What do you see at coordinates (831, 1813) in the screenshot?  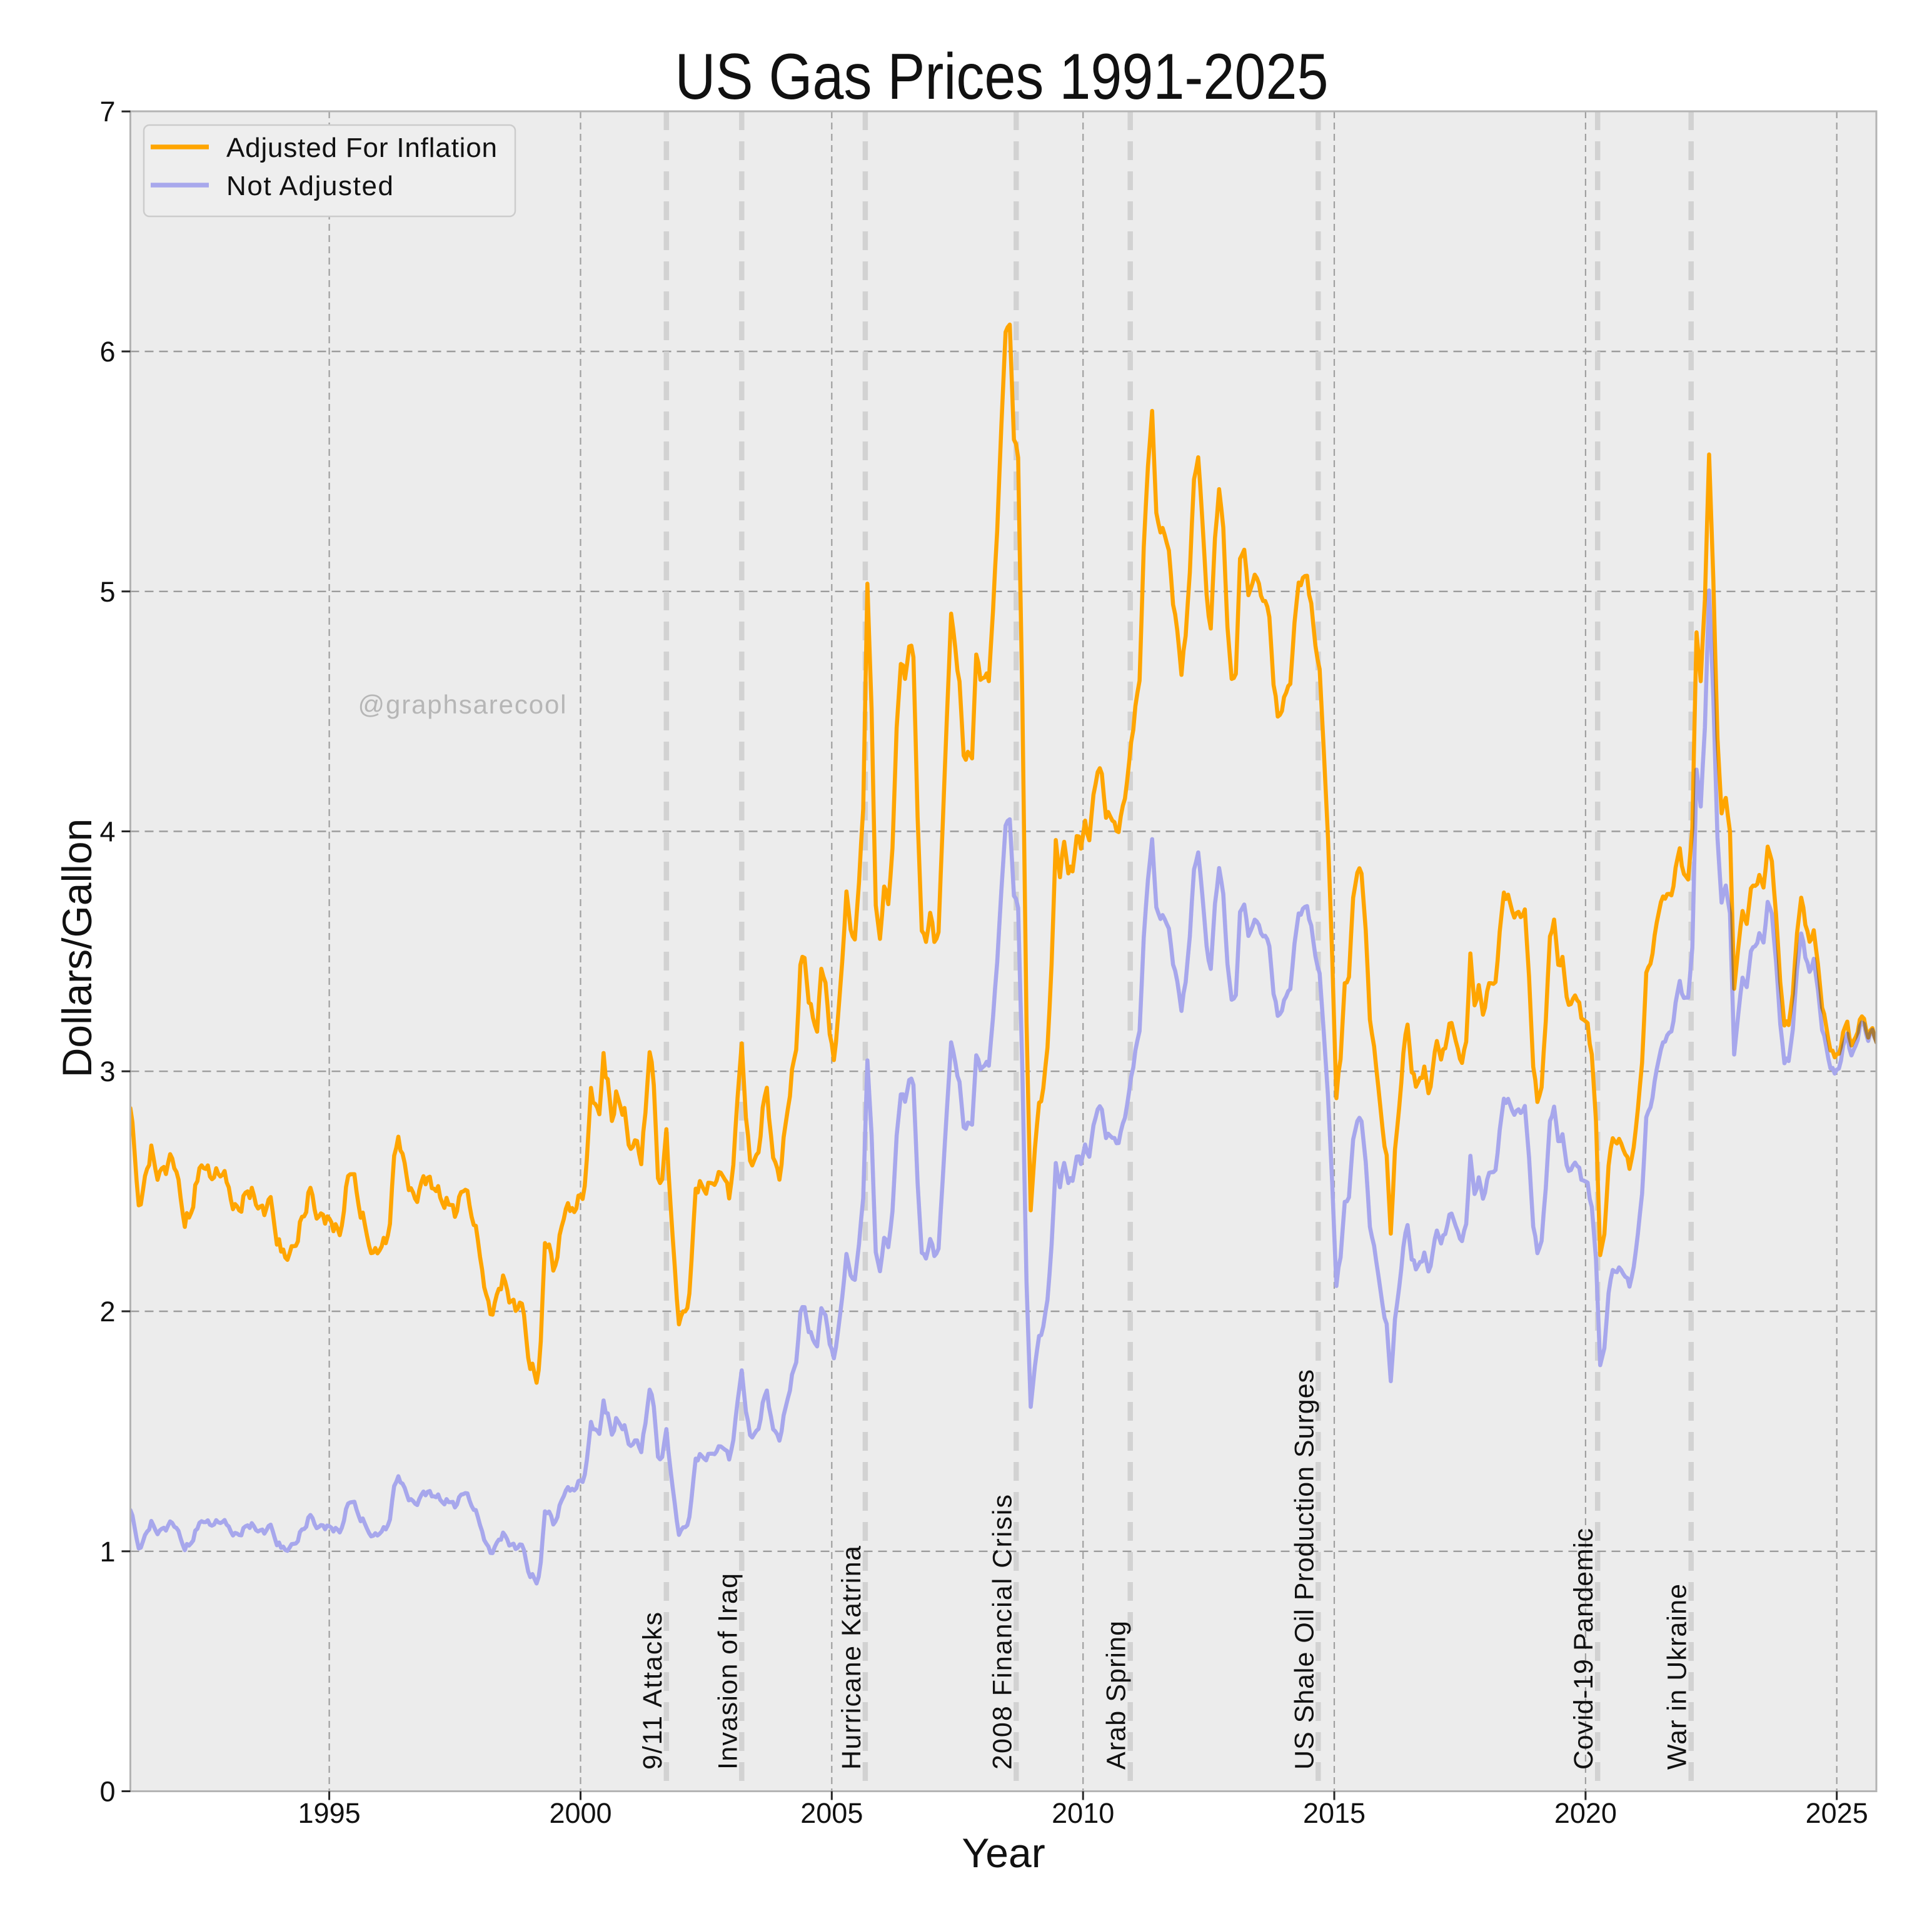 I see `svg-text: 2005` at bounding box center [831, 1813].